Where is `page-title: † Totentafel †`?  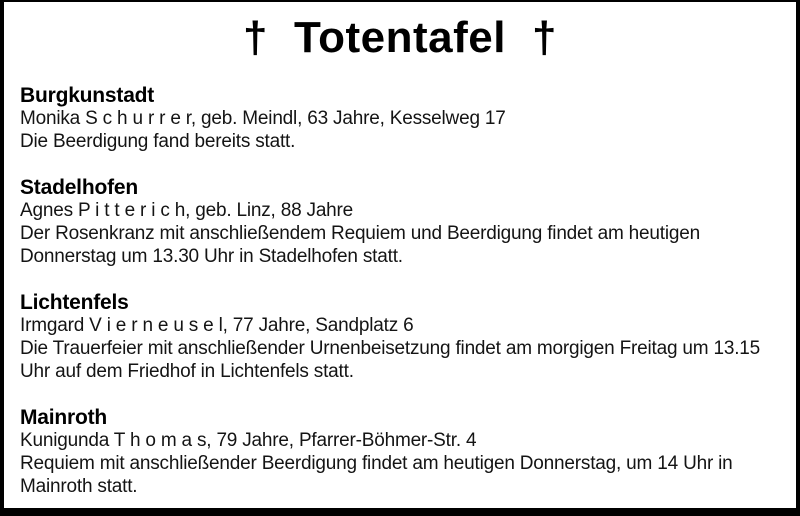
page-title: † Totentafel † is located at coordinates (400, 38).